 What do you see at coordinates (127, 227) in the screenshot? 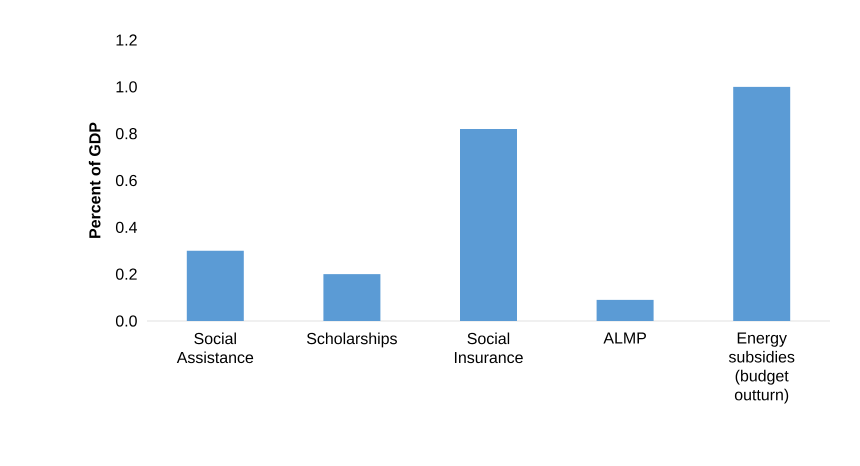
I see `y-tick-label: 0.4` at bounding box center [127, 227].